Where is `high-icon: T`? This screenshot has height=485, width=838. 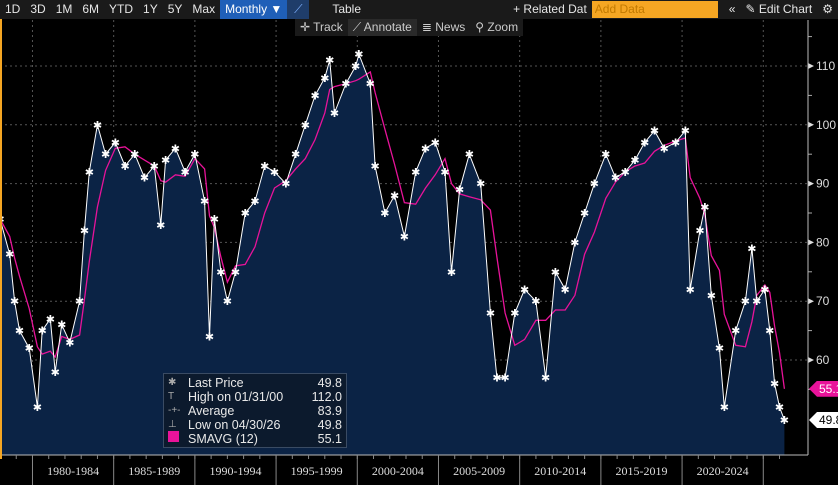
high-icon: T is located at coordinates (171, 396).